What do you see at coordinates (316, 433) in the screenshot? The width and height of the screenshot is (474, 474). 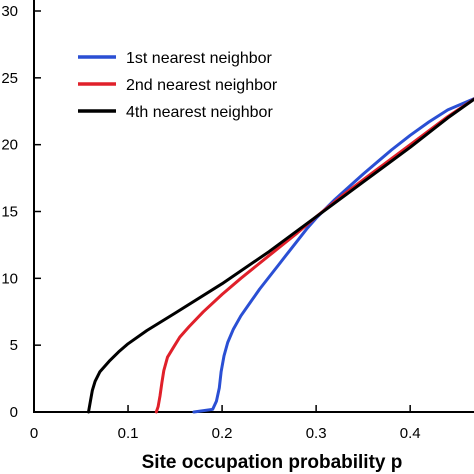 I see `x-tick-label: 0.3` at bounding box center [316, 433].